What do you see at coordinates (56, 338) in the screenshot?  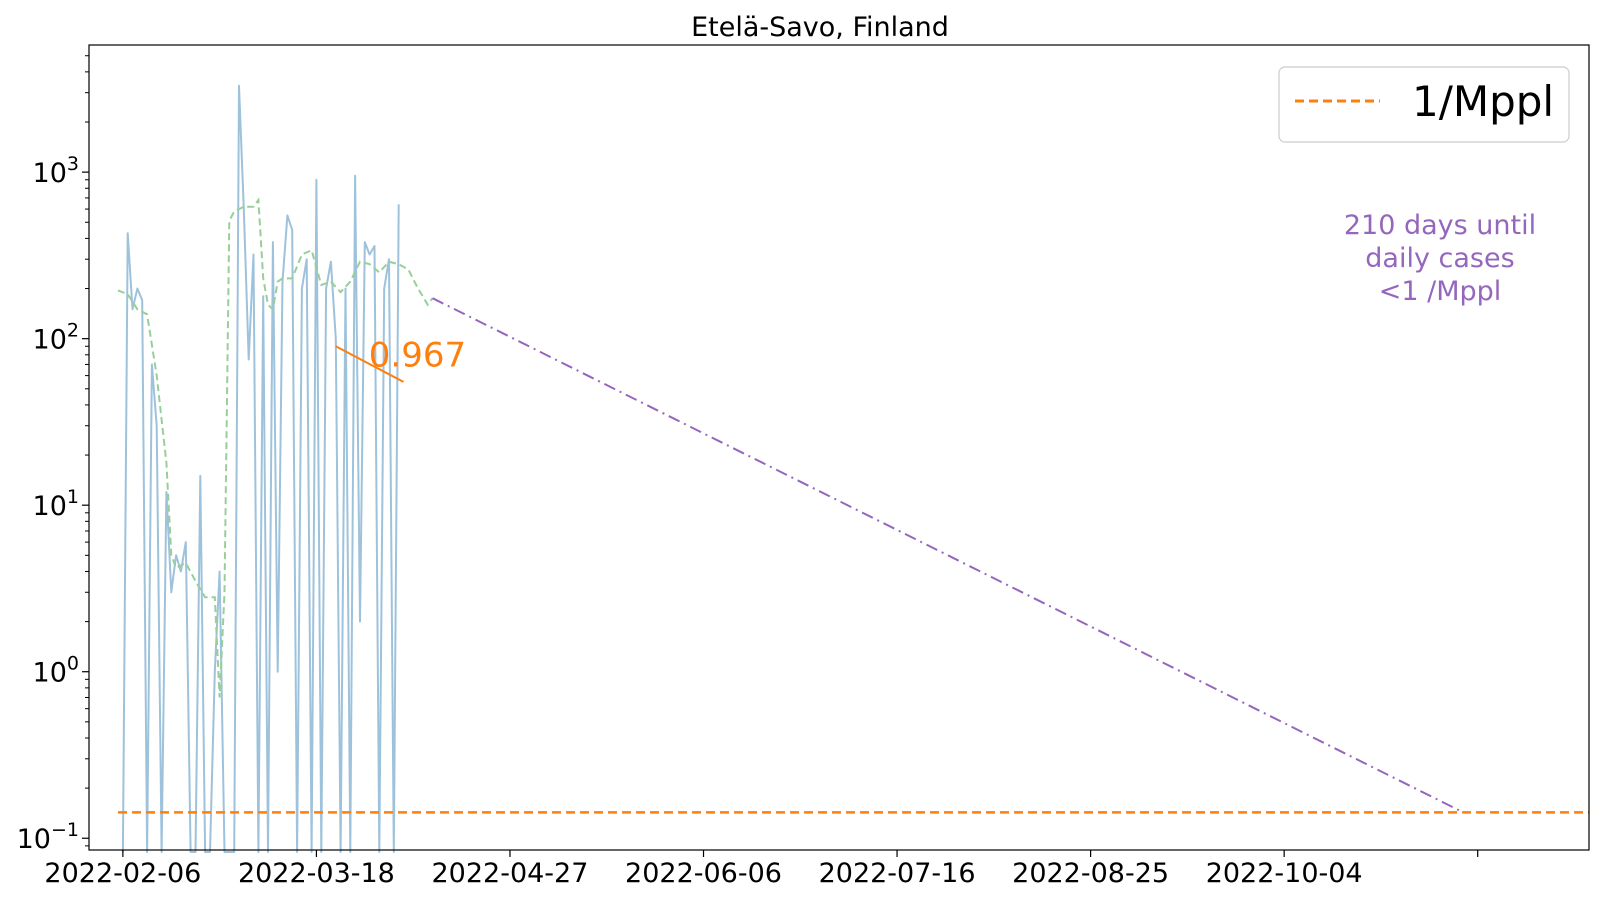 I see `y-tick-label: 10²` at bounding box center [56, 338].